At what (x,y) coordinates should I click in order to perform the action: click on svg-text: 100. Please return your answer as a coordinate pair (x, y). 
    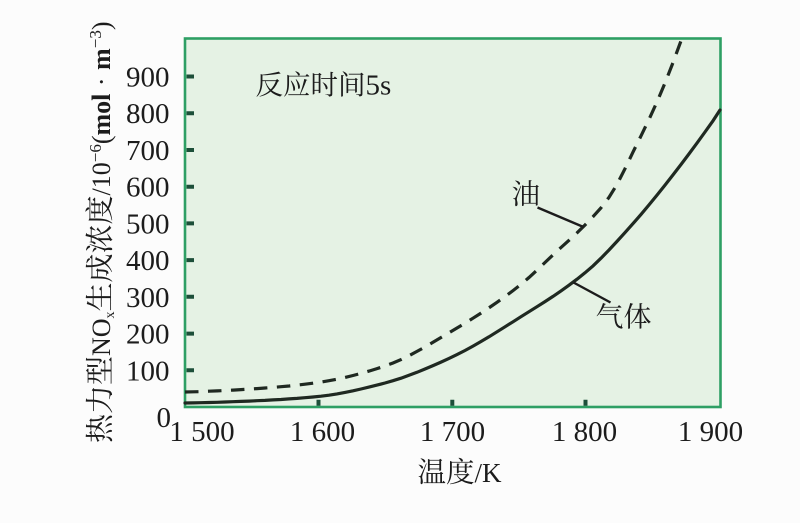
    Looking at the image, I should click on (148, 371).